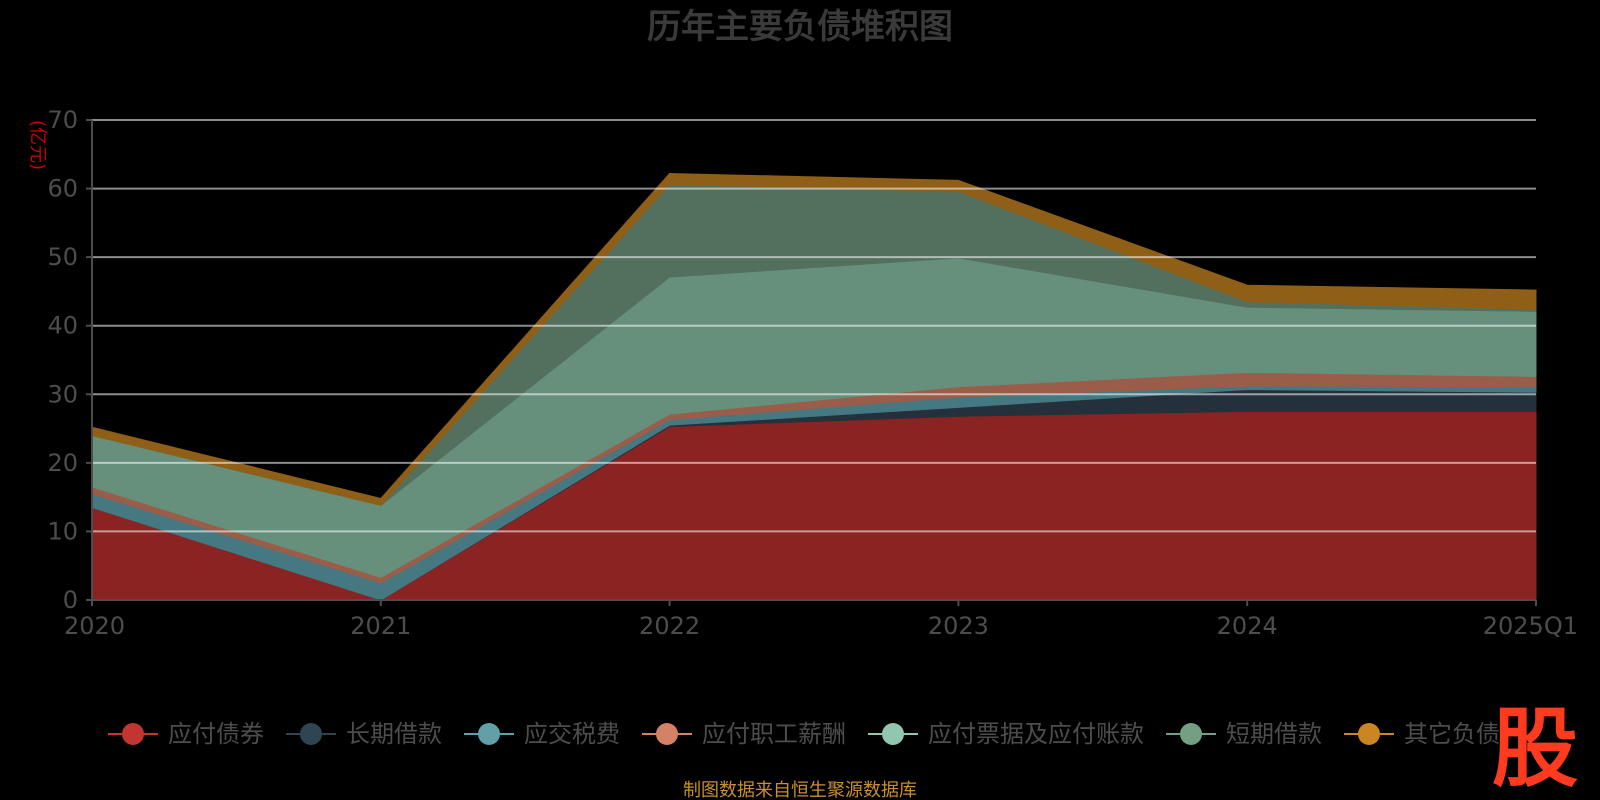 The width and height of the screenshot is (1600, 800). I want to click on y-tick-label: 0, so click(70, 600).